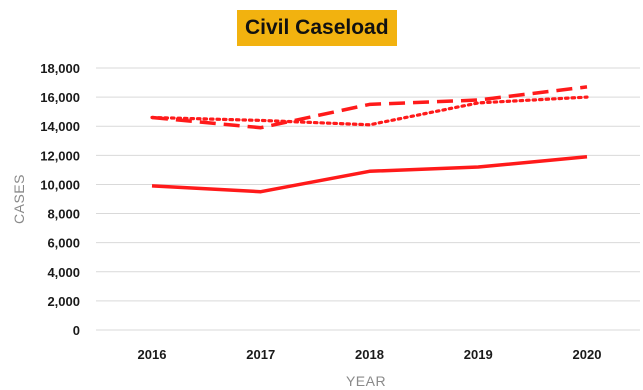 The image size is (643, 390). I want to click on y-axis-label: CASES, so click(19, 199).